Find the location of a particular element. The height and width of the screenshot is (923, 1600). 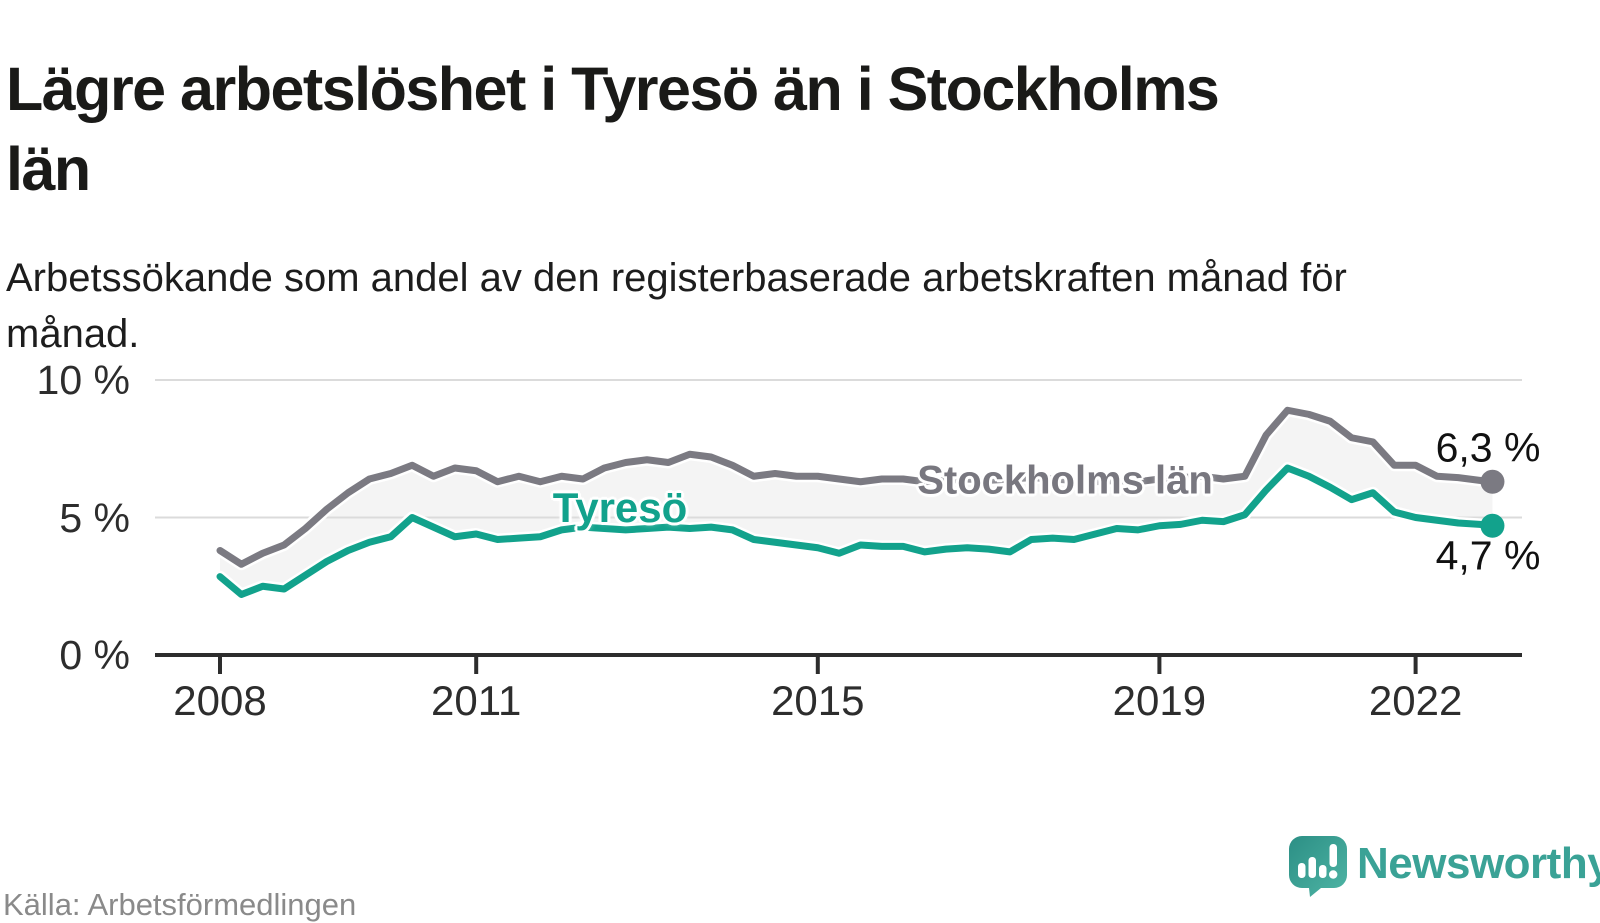

source-note: Källa: Arbetsförmedlingen is located at coordinates (180, 904).